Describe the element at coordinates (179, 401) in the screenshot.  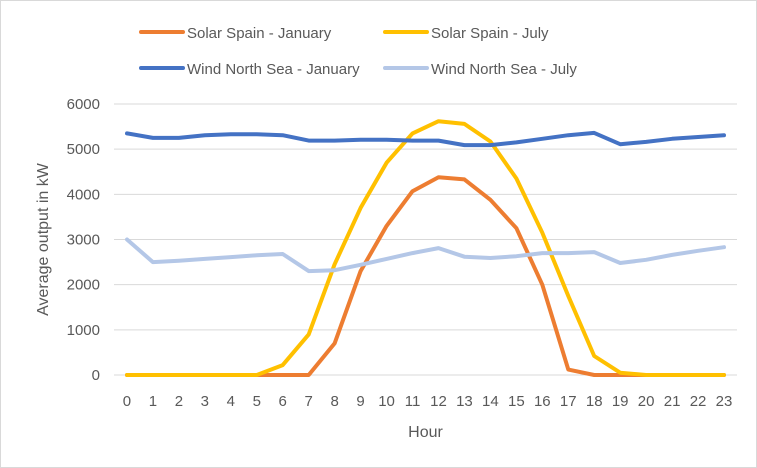
I see `x-tick-label: 2` at that location.